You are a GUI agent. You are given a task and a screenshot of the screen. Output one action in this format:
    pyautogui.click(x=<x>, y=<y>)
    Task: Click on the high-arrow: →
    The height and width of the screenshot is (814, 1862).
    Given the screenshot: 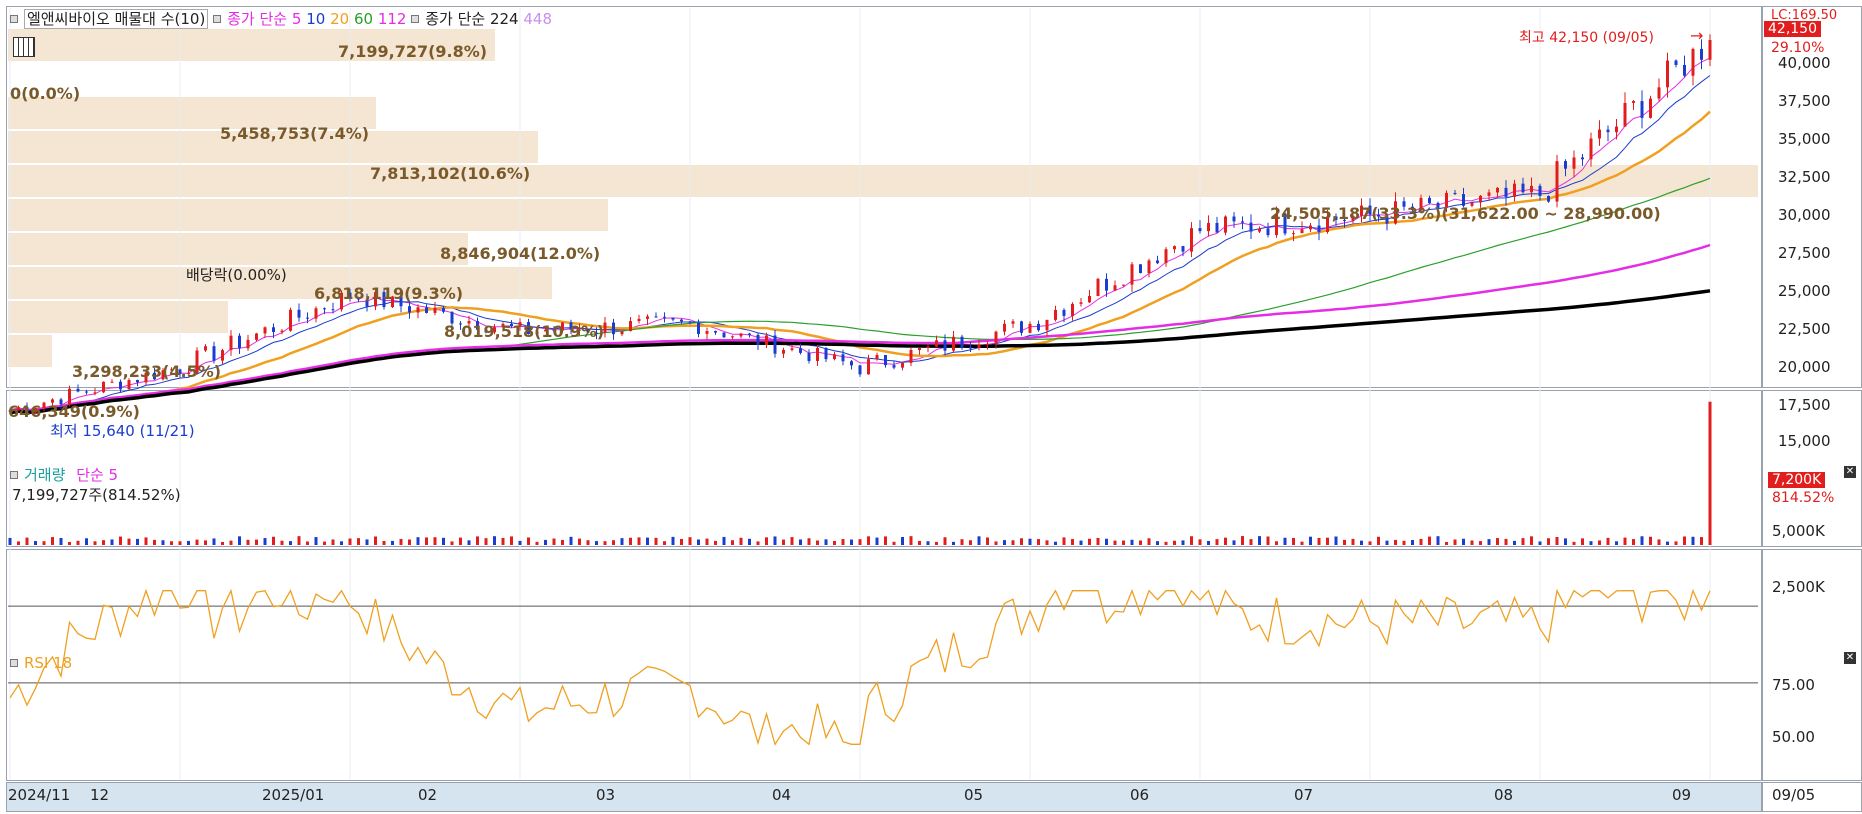 What is the action you would take?
    pyautogui.click(x=1697, y=35)
    